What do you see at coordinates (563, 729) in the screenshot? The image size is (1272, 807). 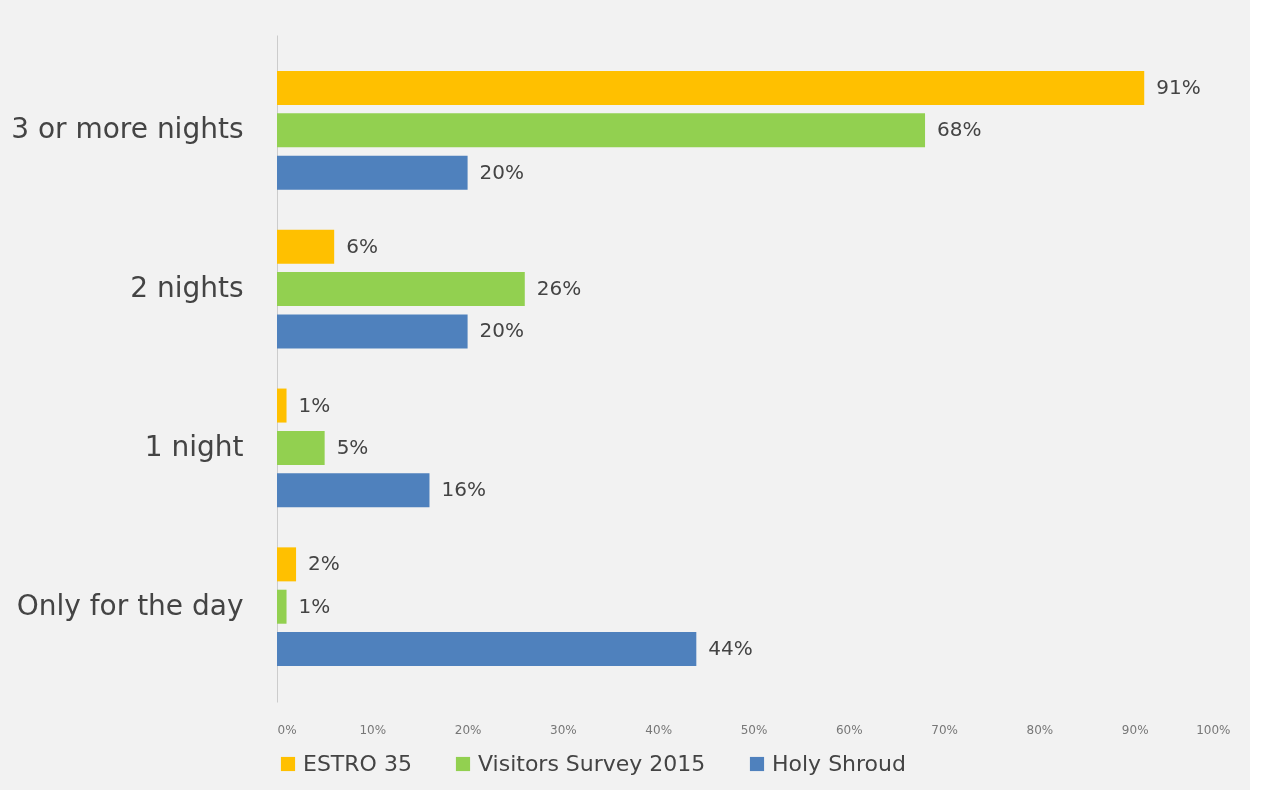 I see `x-tick-label: 30%` at bounding box center [563, 729].